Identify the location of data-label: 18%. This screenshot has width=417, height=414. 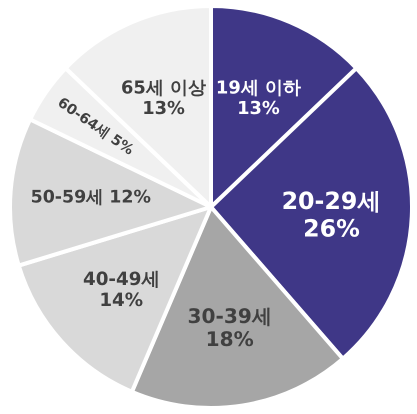
(230, 339).